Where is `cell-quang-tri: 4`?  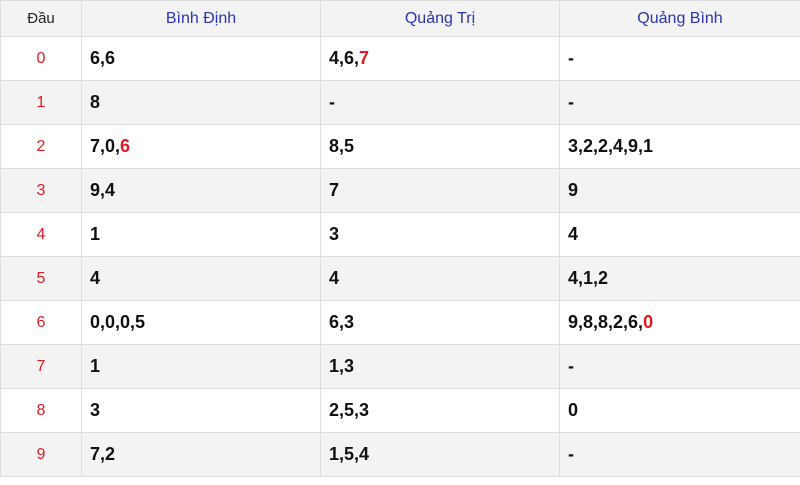
cell-quang-tri: 4 is located at coordinates (440, 278).